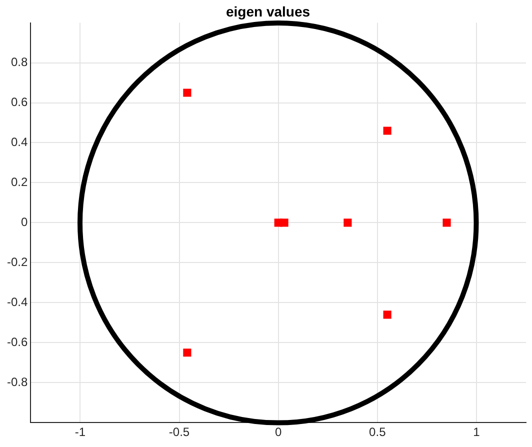 The height and width of the screenshot is (447, 532). I want to click on y-tick-label: 0, so click(24, 222).